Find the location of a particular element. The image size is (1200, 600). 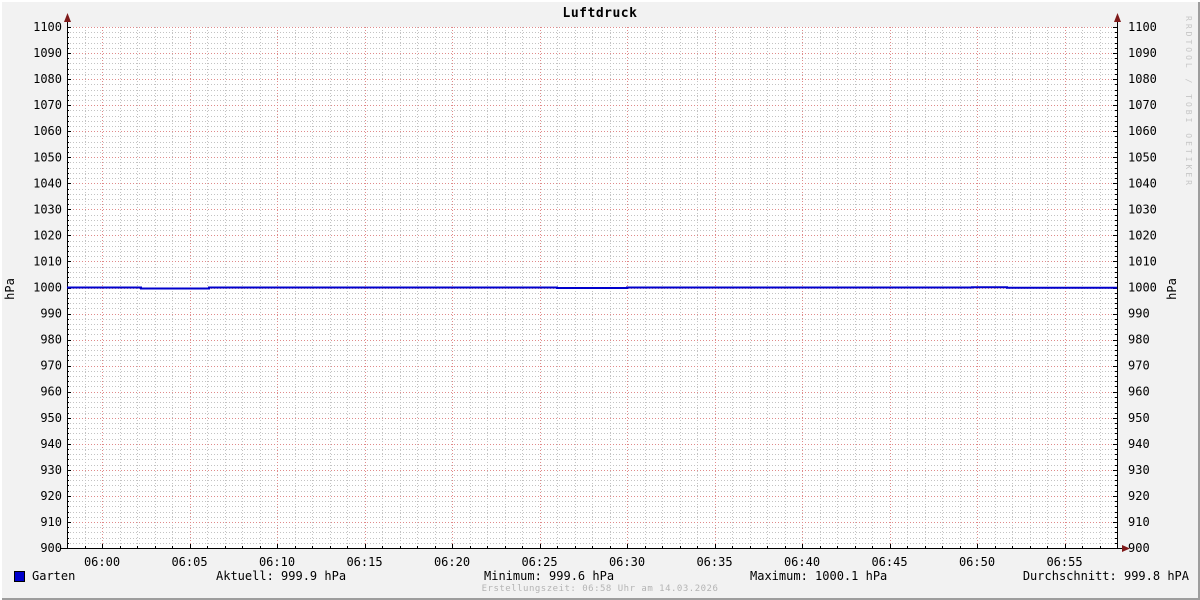

chart-title: Luftdruck is located at coordinates (600, 13).